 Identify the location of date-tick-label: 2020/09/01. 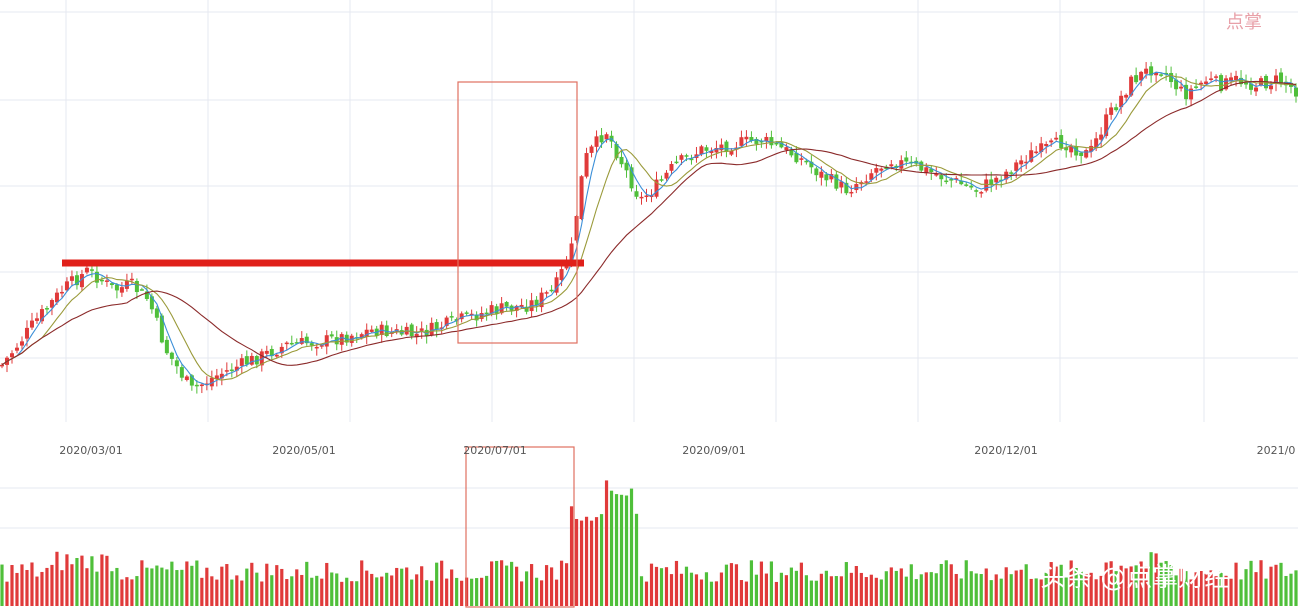
(713, 450).